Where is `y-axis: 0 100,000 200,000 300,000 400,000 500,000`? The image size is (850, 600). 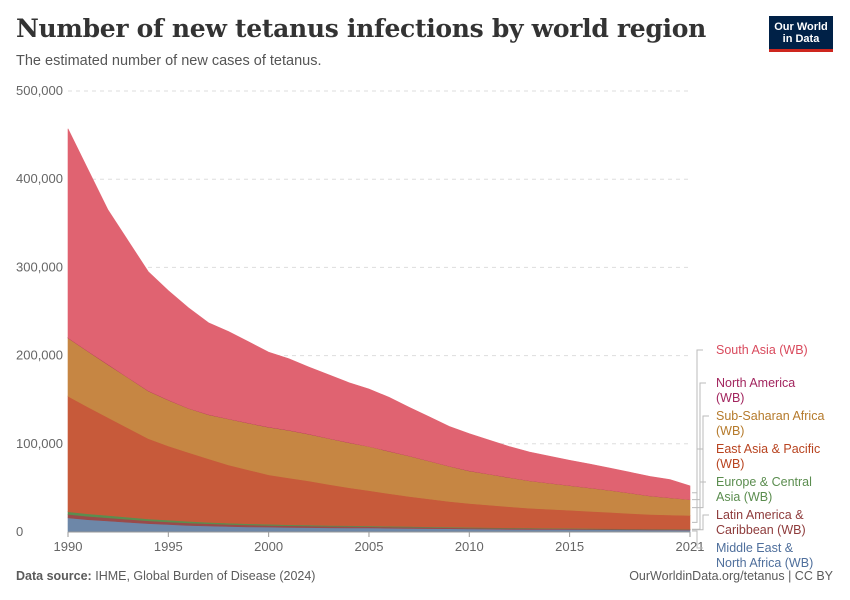 y-axis: 0 100,000 200,000 300,000 400,000 500,000 is located at coordinates (39, 311).